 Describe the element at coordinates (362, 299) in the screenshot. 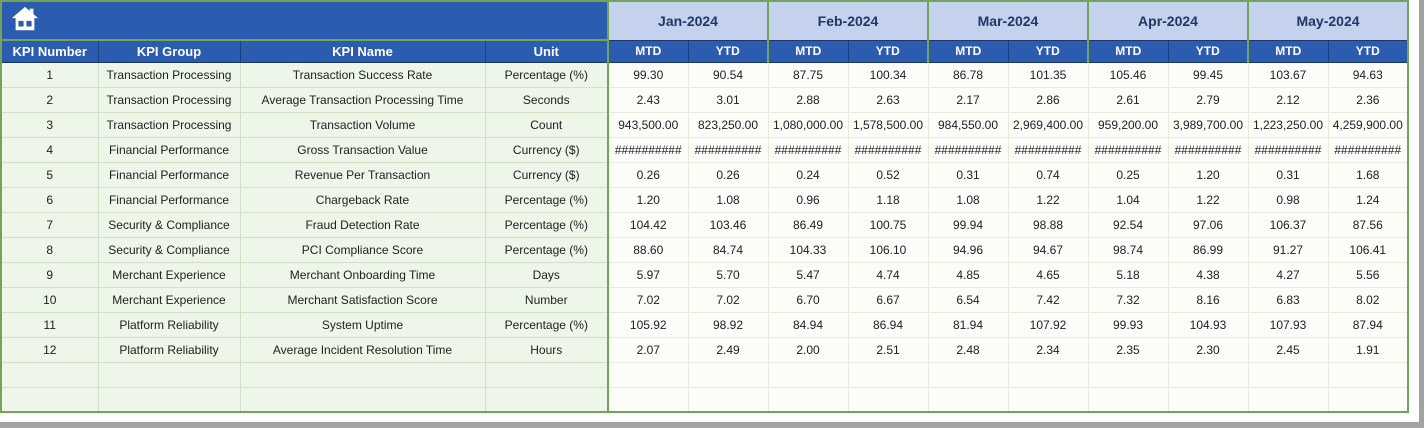

I see `kpi-name-cell: Merchant Satisfaction Score` at that location.